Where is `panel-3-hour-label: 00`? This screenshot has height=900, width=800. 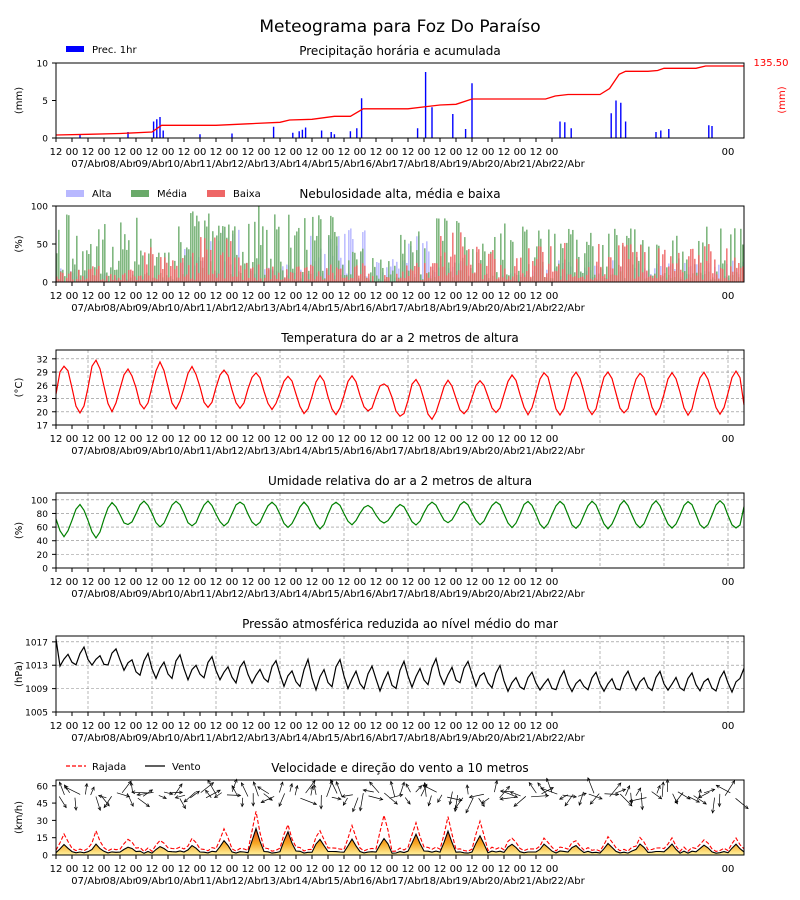
panel-3-hour-label: 00 is located at coordinates (520, 582).